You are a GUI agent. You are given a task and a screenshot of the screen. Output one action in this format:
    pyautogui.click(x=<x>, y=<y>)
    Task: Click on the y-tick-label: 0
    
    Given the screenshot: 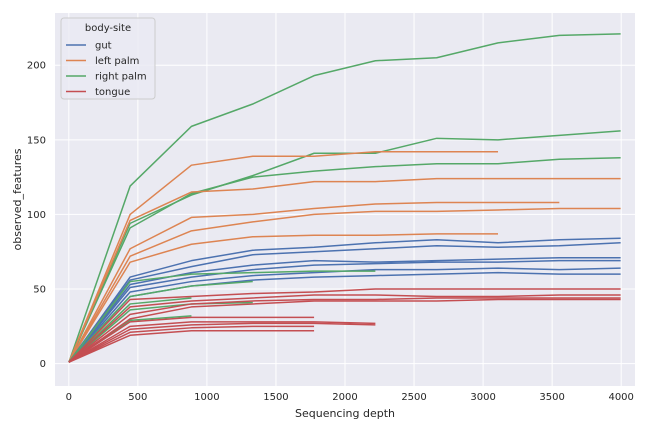 What is the action you would take?
    pyautogui.click(x=43, y=364)
    